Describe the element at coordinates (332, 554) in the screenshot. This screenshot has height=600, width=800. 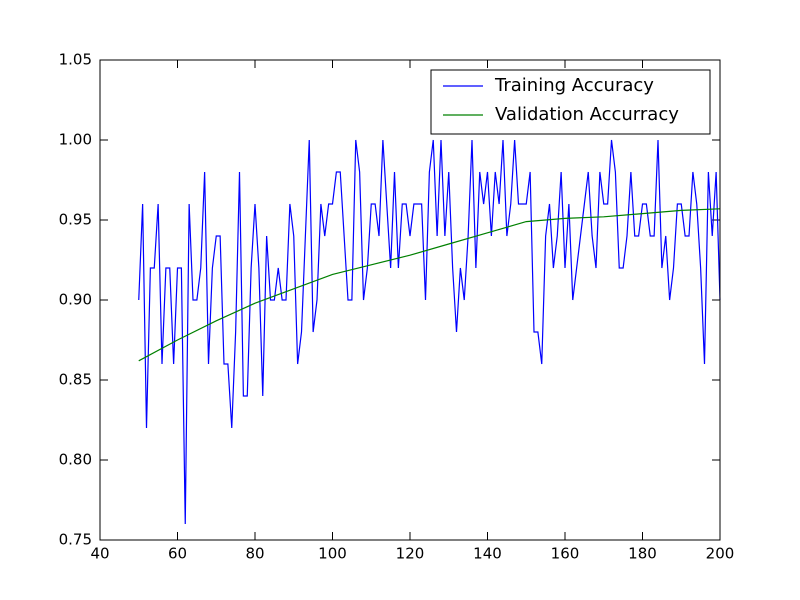
I see `x-tick-label: 100` at that location.